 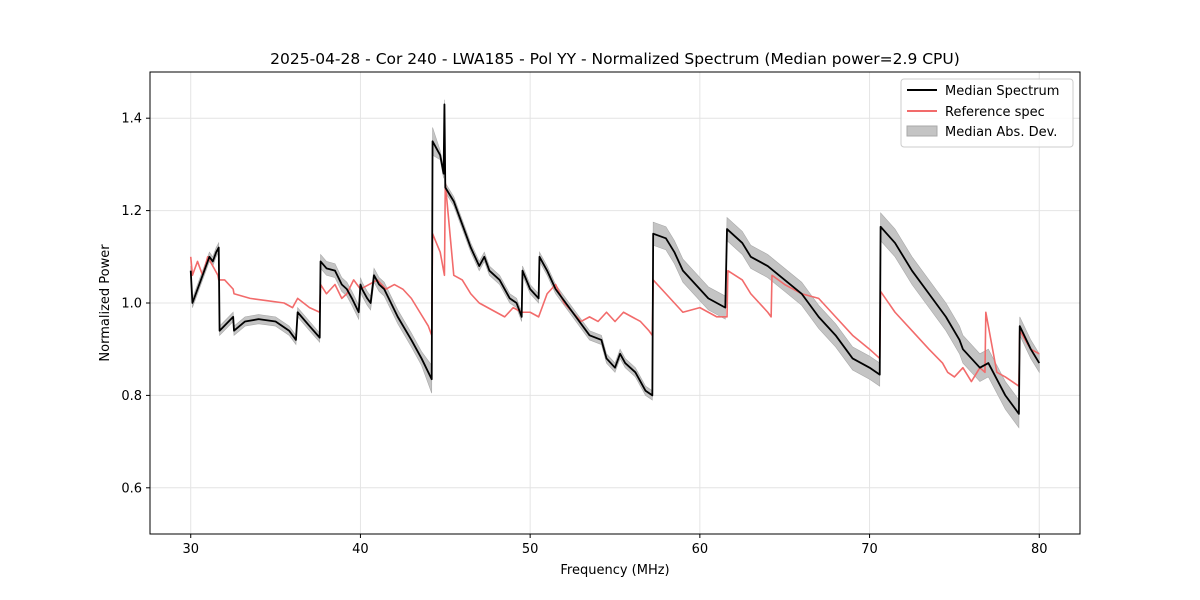 I want to click on y-axis: 0.6 0.8 1.0 1.2 1.4, so click(x=135, y=304).